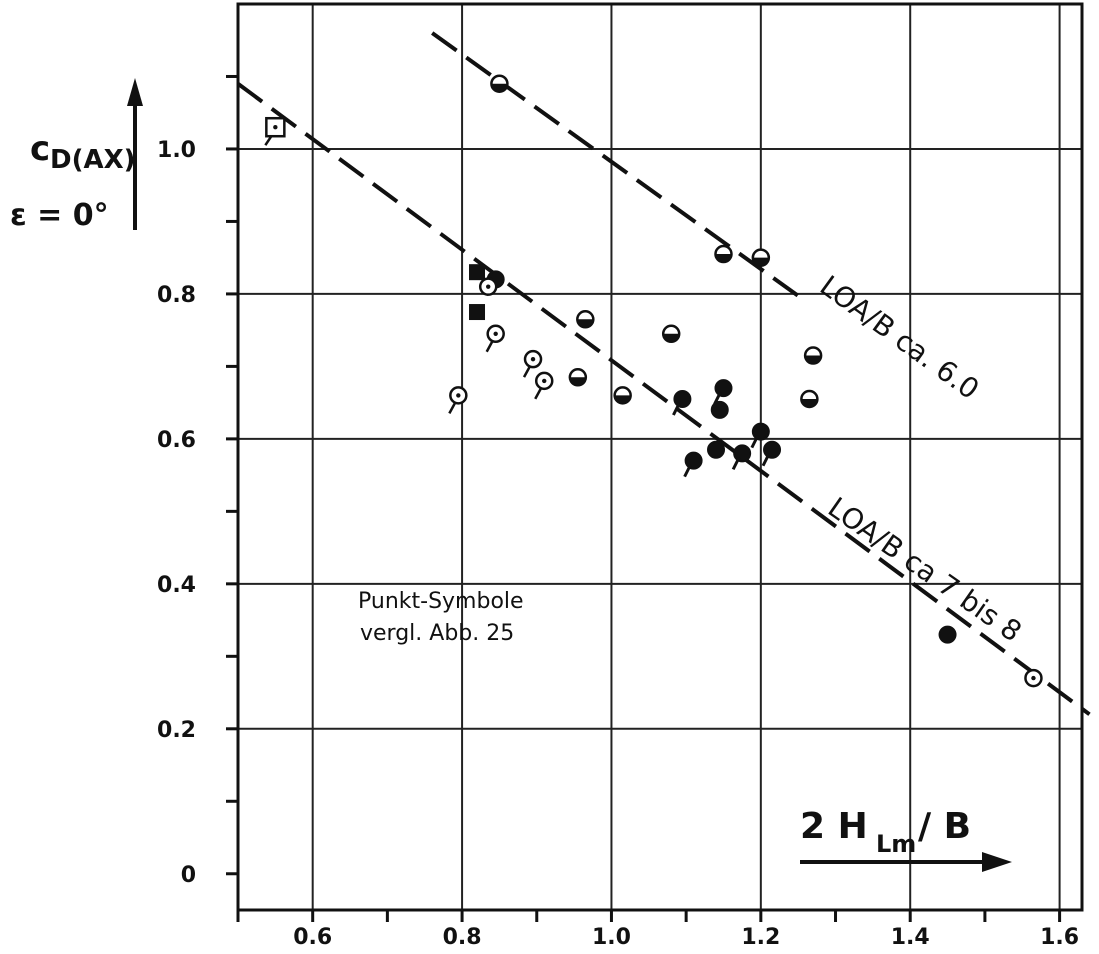 The width and height of the screenshot is (1099, 954). I want to click on x-axis-arrow, so click(906, 862).